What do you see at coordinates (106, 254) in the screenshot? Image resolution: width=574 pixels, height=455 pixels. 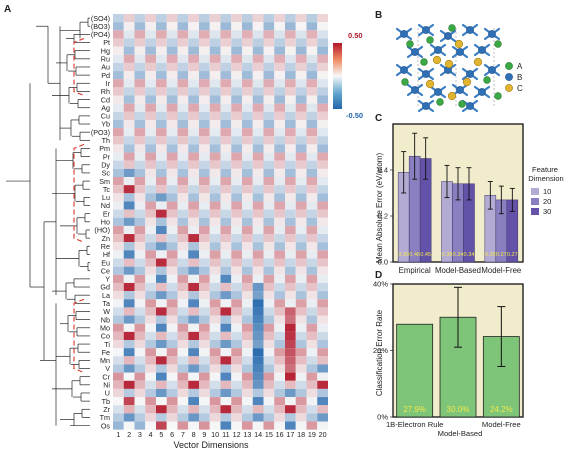 I see `row-label: Hf` at bounding box center [106, 254].